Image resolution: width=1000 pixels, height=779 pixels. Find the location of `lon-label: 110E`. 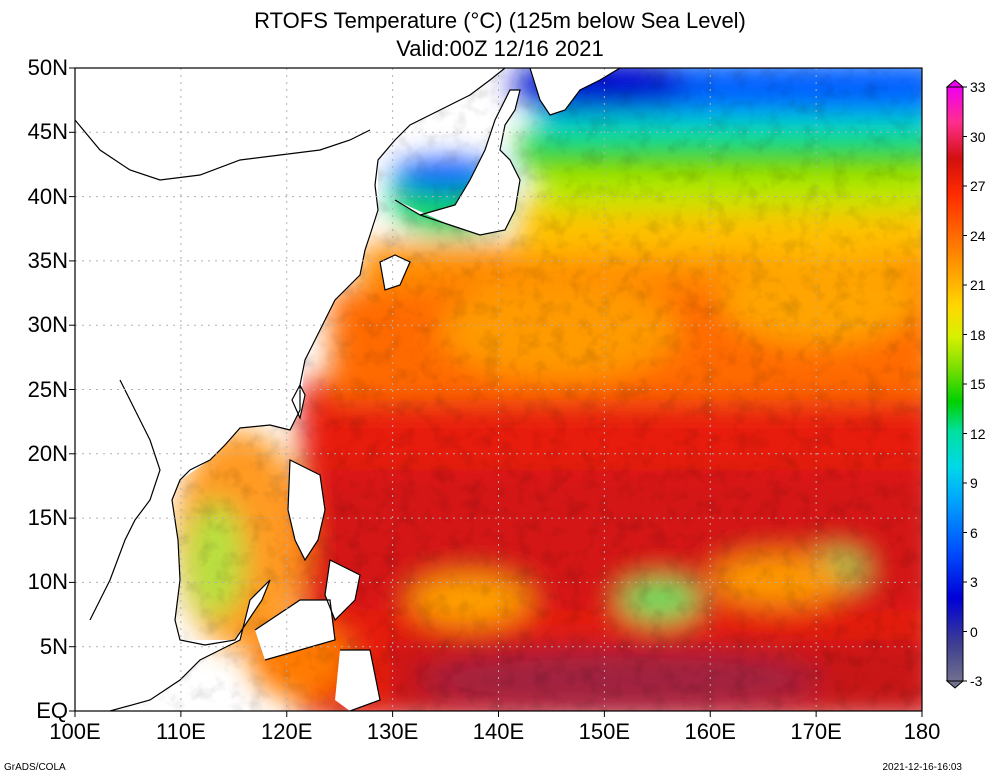

lon-label: 110E is located at coordinates (181, 731).